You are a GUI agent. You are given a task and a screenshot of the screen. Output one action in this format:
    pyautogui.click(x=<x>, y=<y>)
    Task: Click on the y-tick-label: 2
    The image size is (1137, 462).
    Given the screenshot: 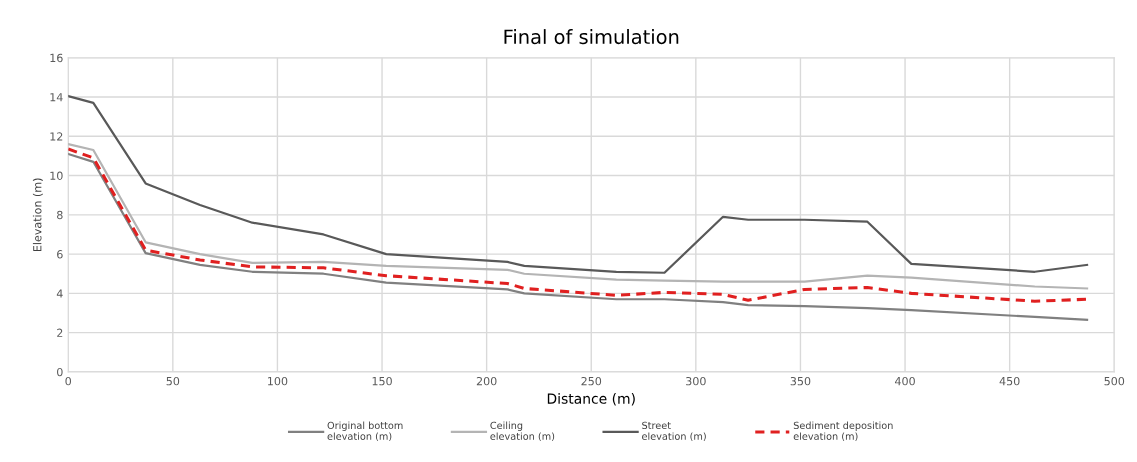 What is the action you would take?
    pyautogui.click(x=60, y=332)
    